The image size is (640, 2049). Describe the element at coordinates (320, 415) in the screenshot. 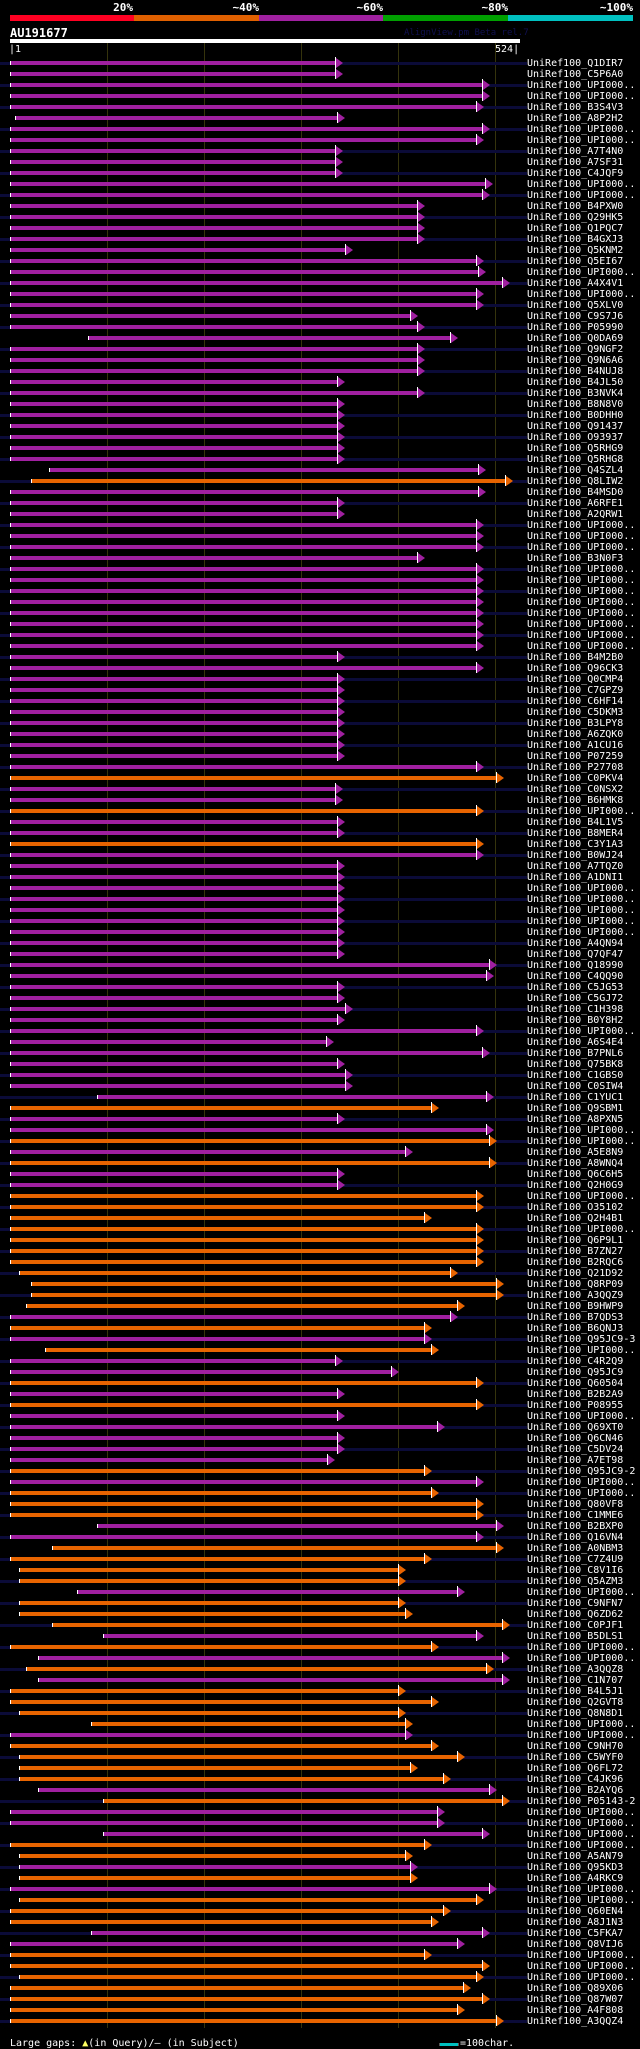

I see `hit-row: UniRef100_B0DHH0` at that location.